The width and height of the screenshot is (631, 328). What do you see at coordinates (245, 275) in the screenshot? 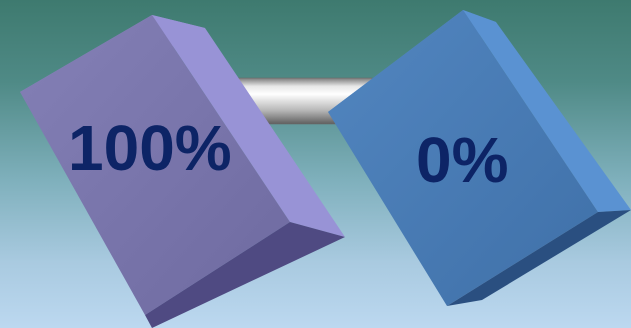
I see `left-block-bottom-face` at bounding box center [245, 275].